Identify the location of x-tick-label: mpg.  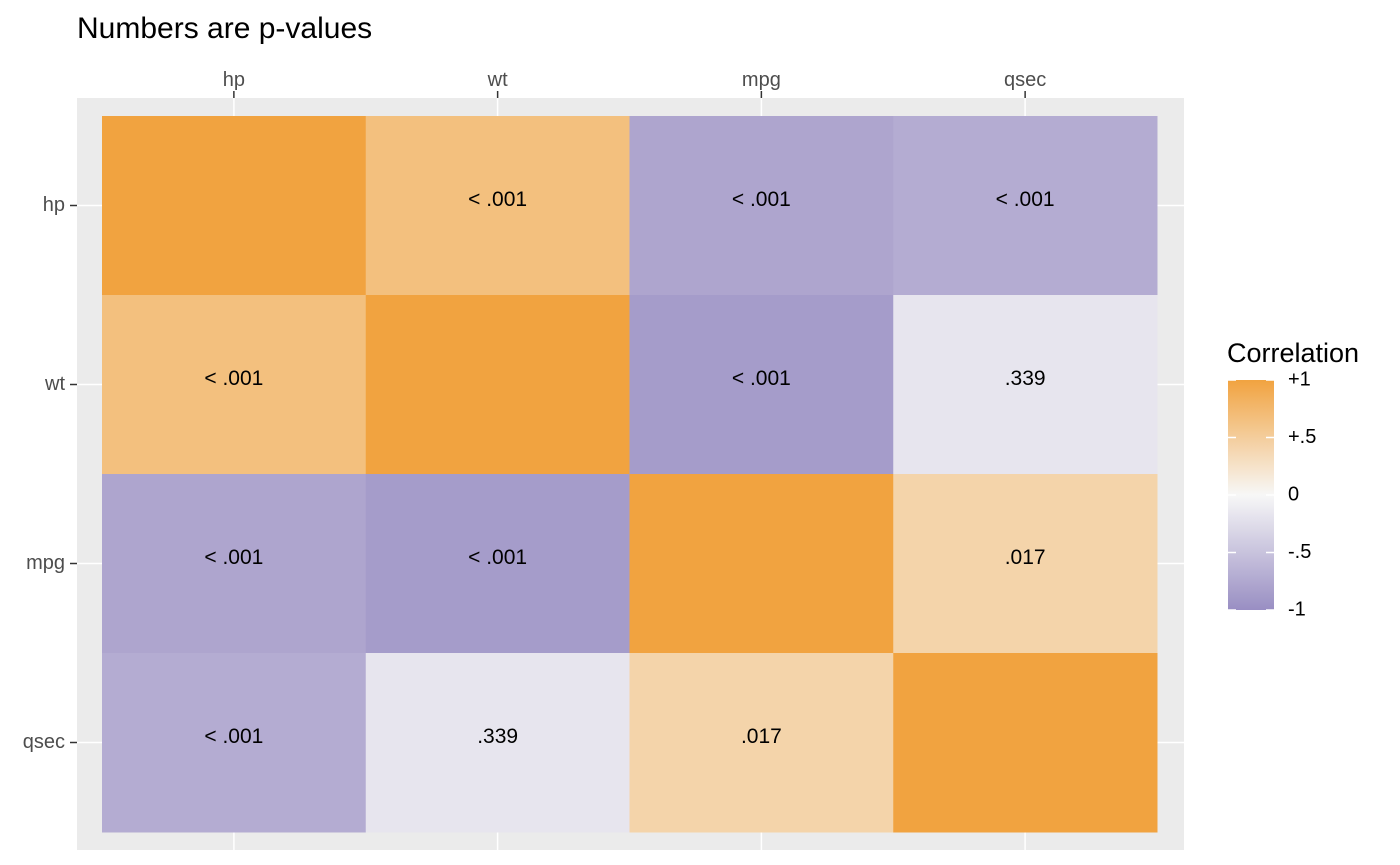
(761, 80).